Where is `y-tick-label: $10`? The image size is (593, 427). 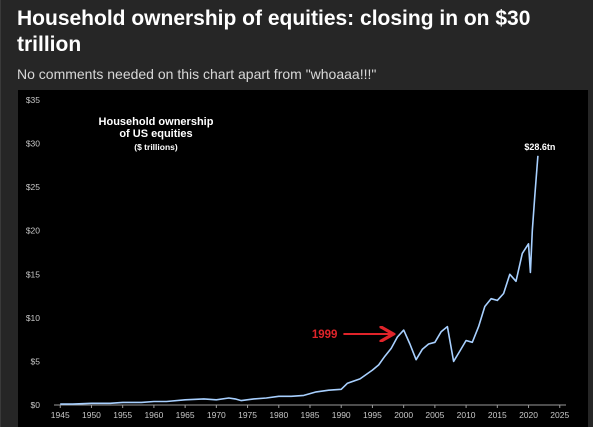 y-tick-label: $10 is located at coordinates (33, 318).